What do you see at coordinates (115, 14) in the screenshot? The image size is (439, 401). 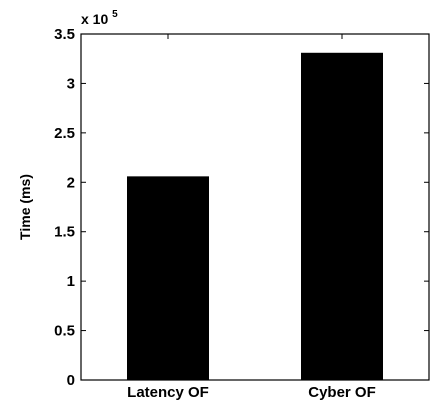 I see `y-axis-multiplier-exponent: 5` at bounding box center [115, 14].